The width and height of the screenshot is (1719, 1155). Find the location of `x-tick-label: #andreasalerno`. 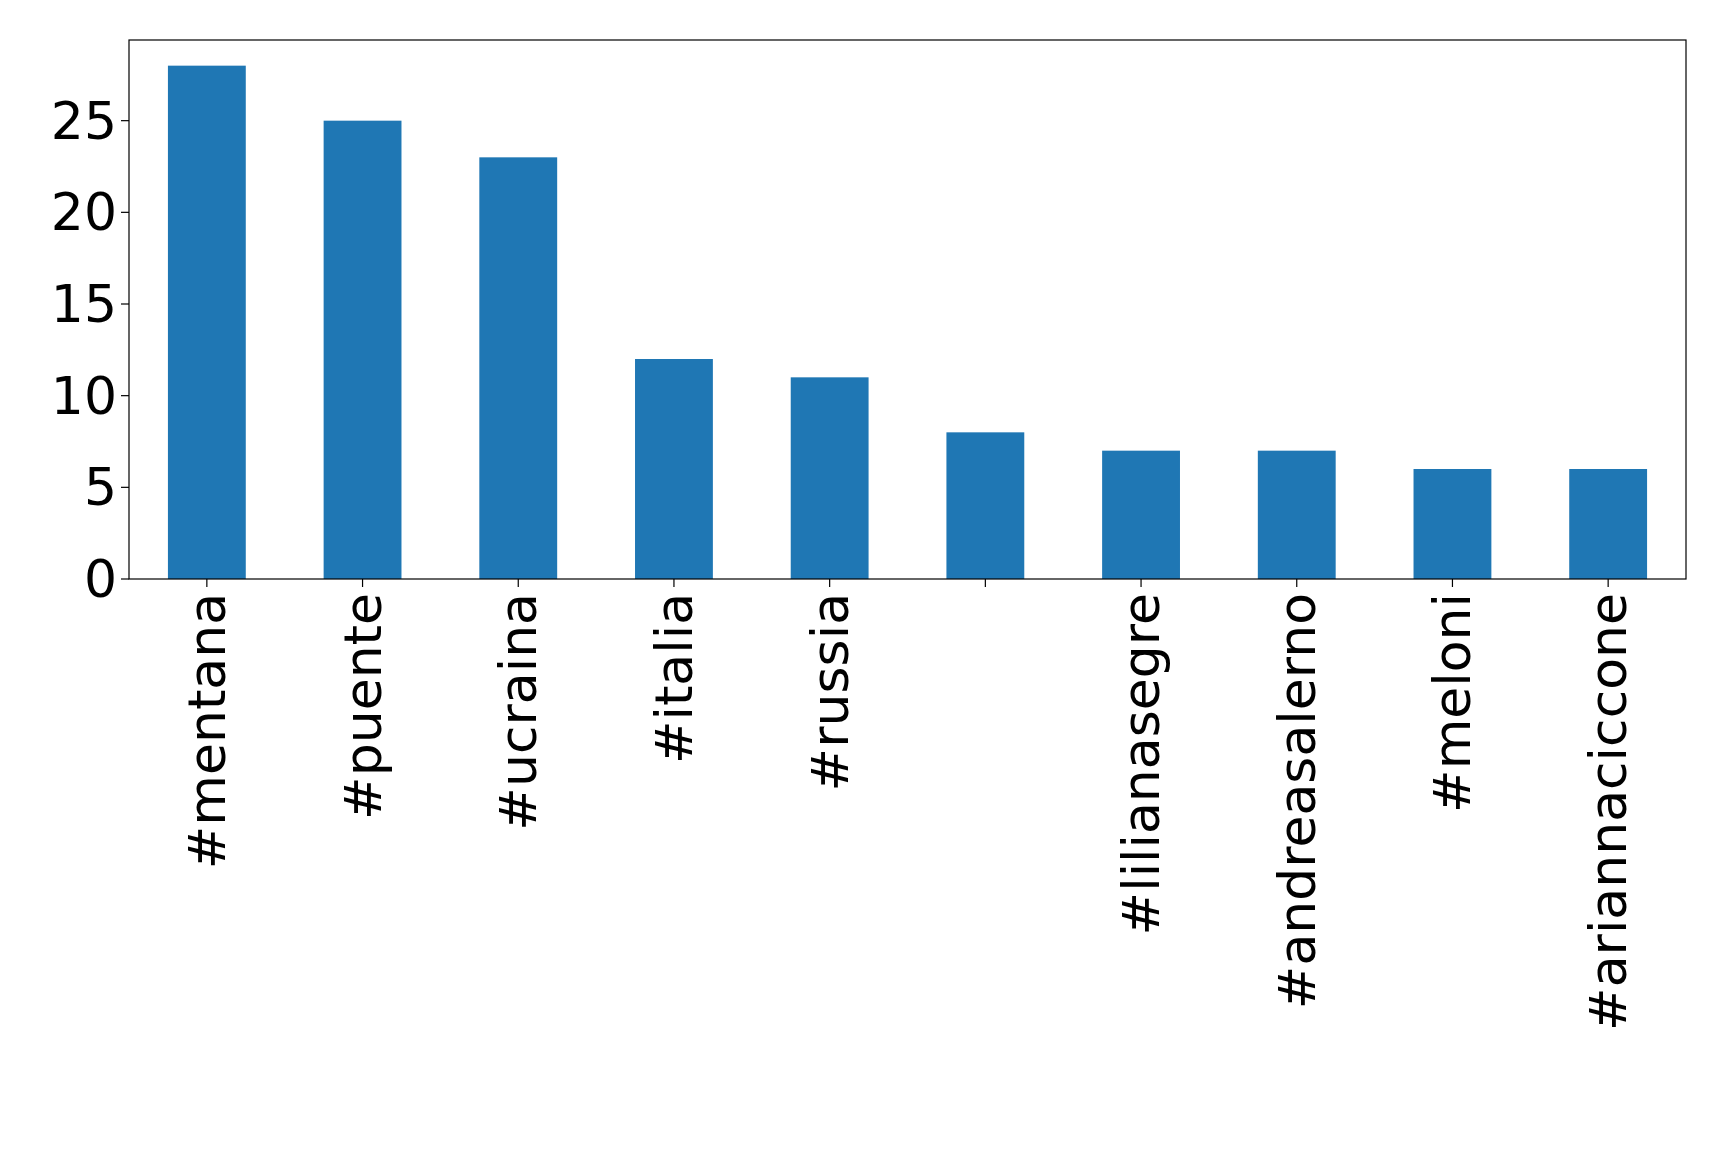

x-tick-label: #andreasalerno is located at coordinates (1296, 801).